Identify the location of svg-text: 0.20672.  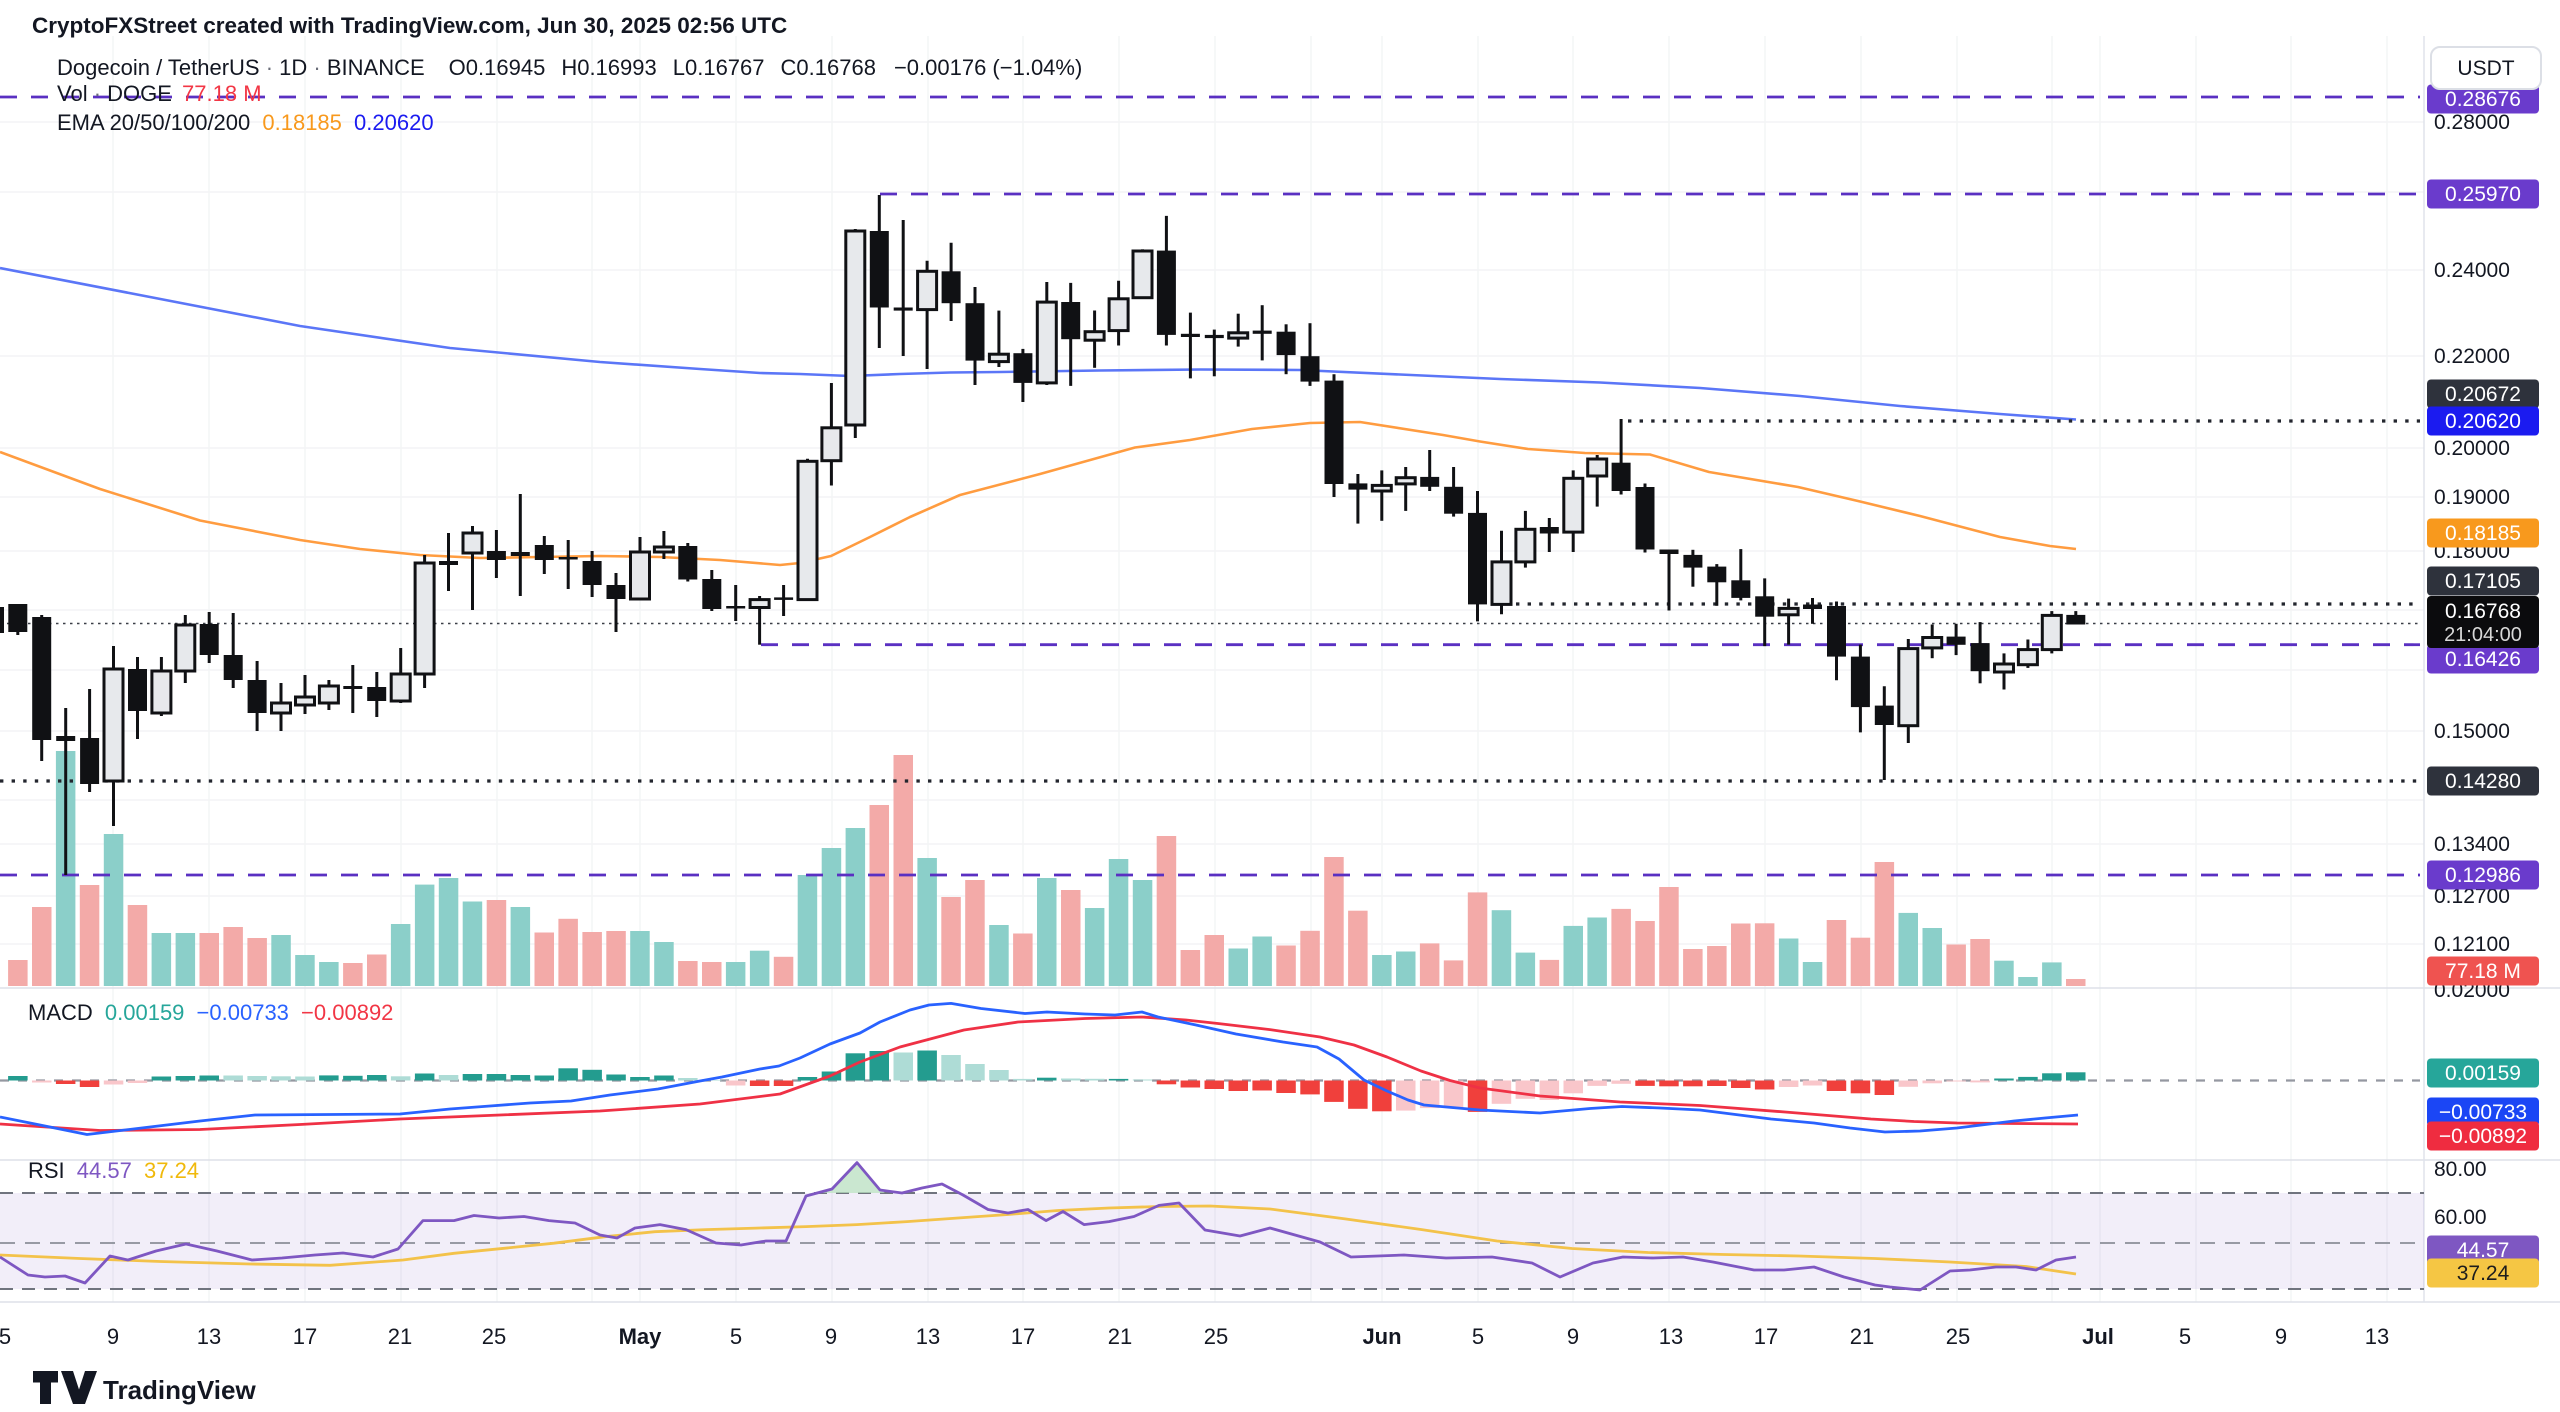
(2483, 394).